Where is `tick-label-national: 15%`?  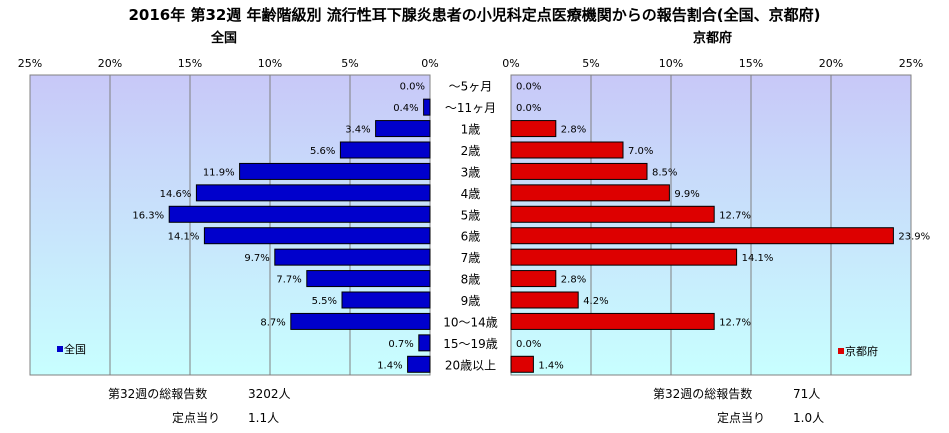 tick-label-national: 15% is located at coordinates (190, 63).